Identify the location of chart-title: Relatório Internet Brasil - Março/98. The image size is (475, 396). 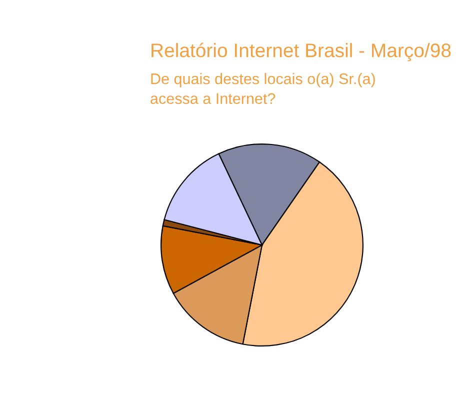
(301, 52).